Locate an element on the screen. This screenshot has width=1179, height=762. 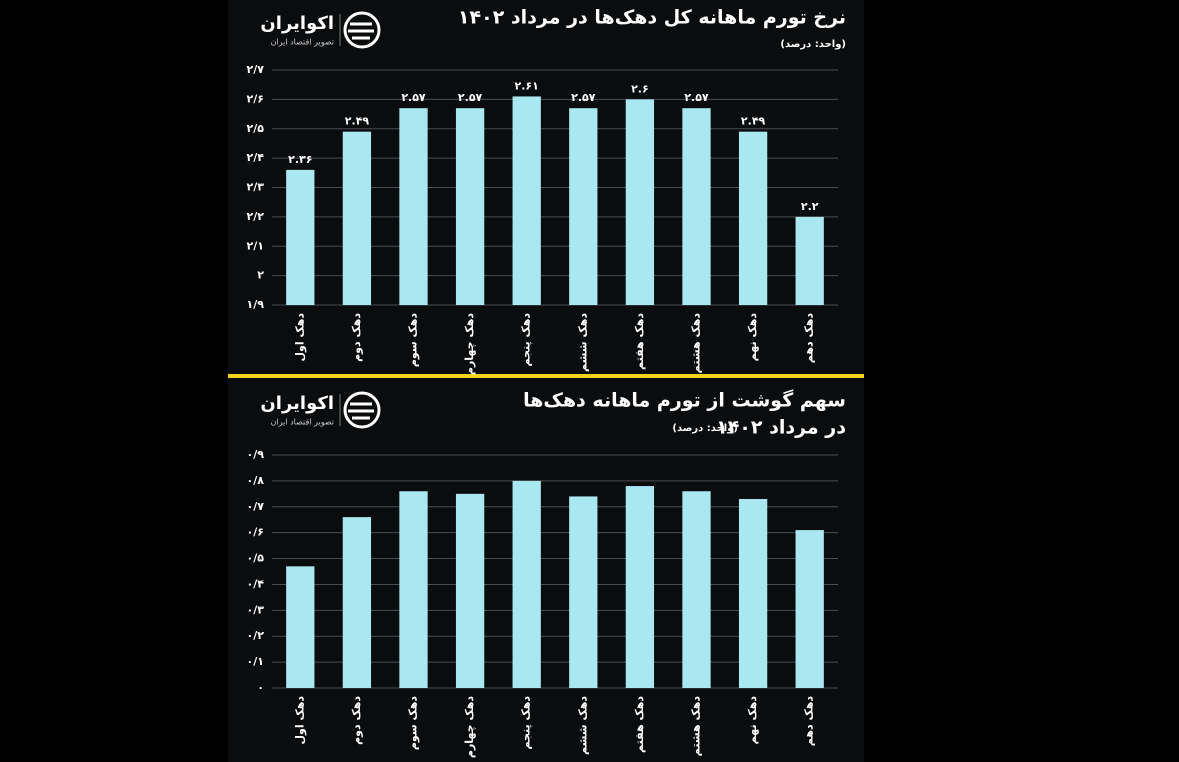
y-tick-label: ۰ is located at coordinates (260, 687).